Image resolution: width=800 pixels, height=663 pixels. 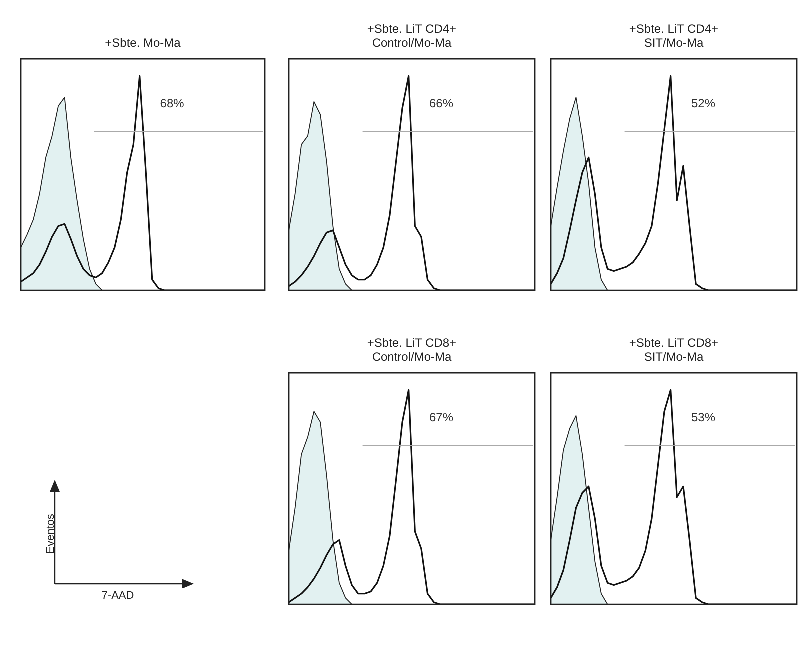 What do you see at coordinates (412, 350) in the screenshot?
I see `chart-title: +Sbte. LiT CD8+ Control/Mo-Ma` at bounding box center [412, 350].